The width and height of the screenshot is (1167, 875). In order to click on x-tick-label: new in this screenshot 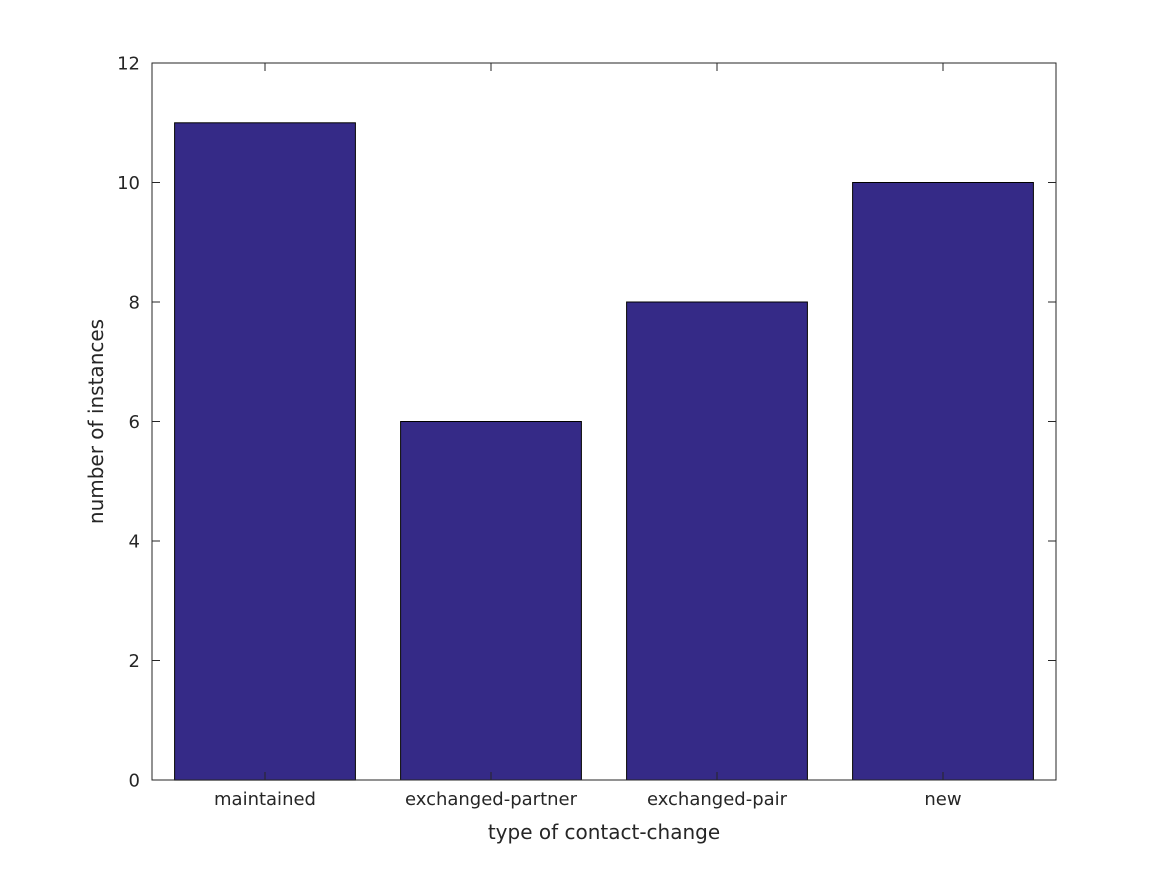, I will do `click(942, 799)`.